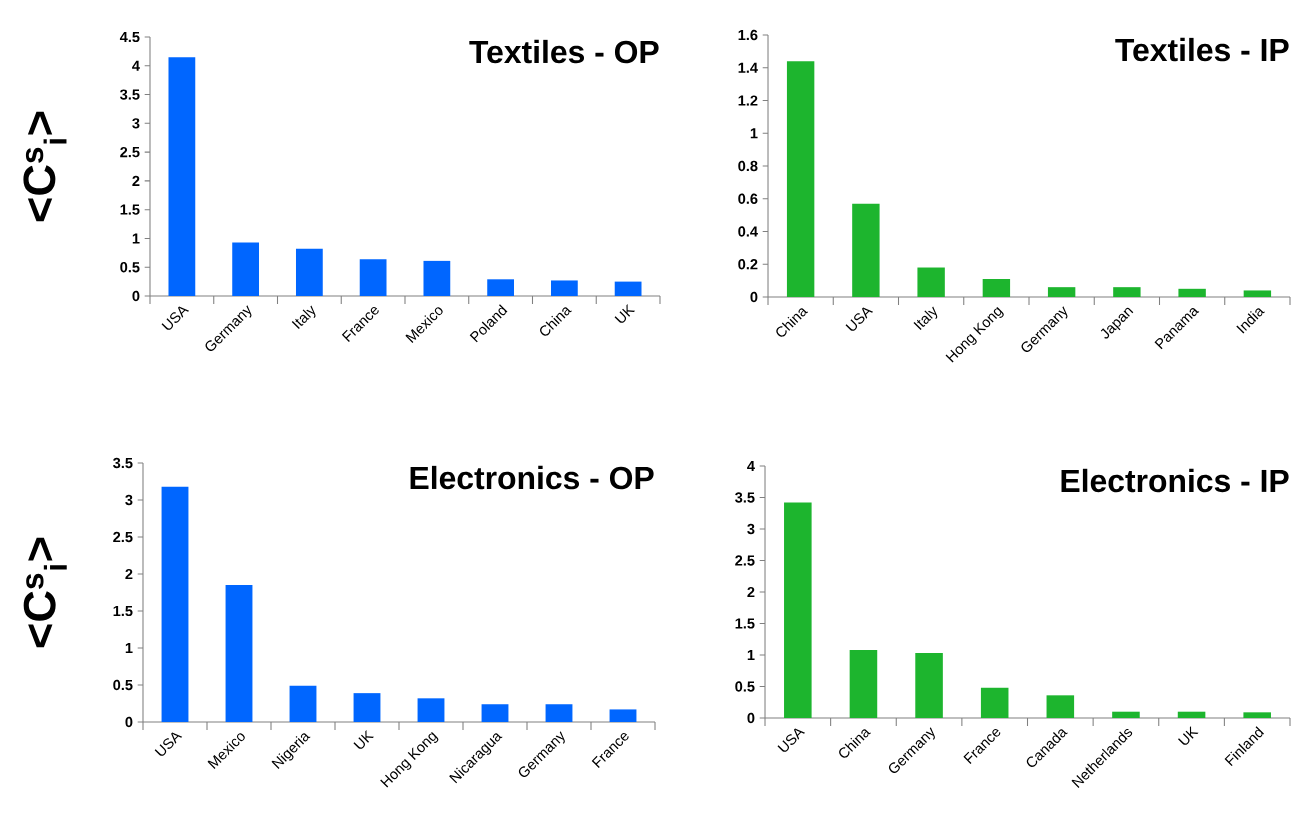  Describe the element at coordinates (748, 67) in the screenshot. I see `y-tick-label: 1.4` at that location.